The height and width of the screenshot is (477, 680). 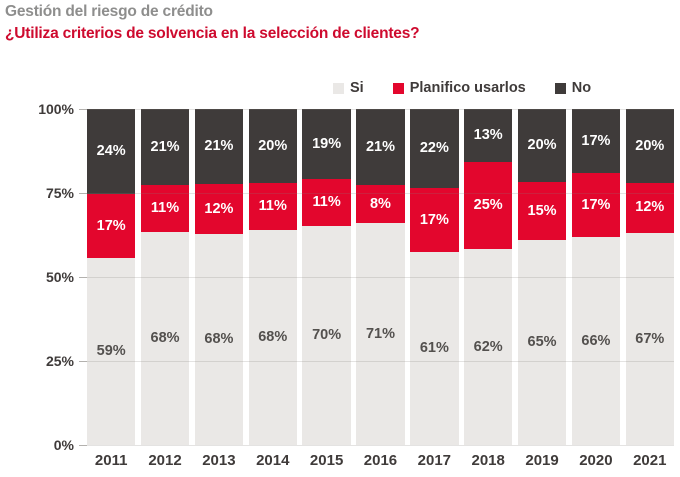 I want to click on bar-segment-si: 62%, so click(x=488, y=347).